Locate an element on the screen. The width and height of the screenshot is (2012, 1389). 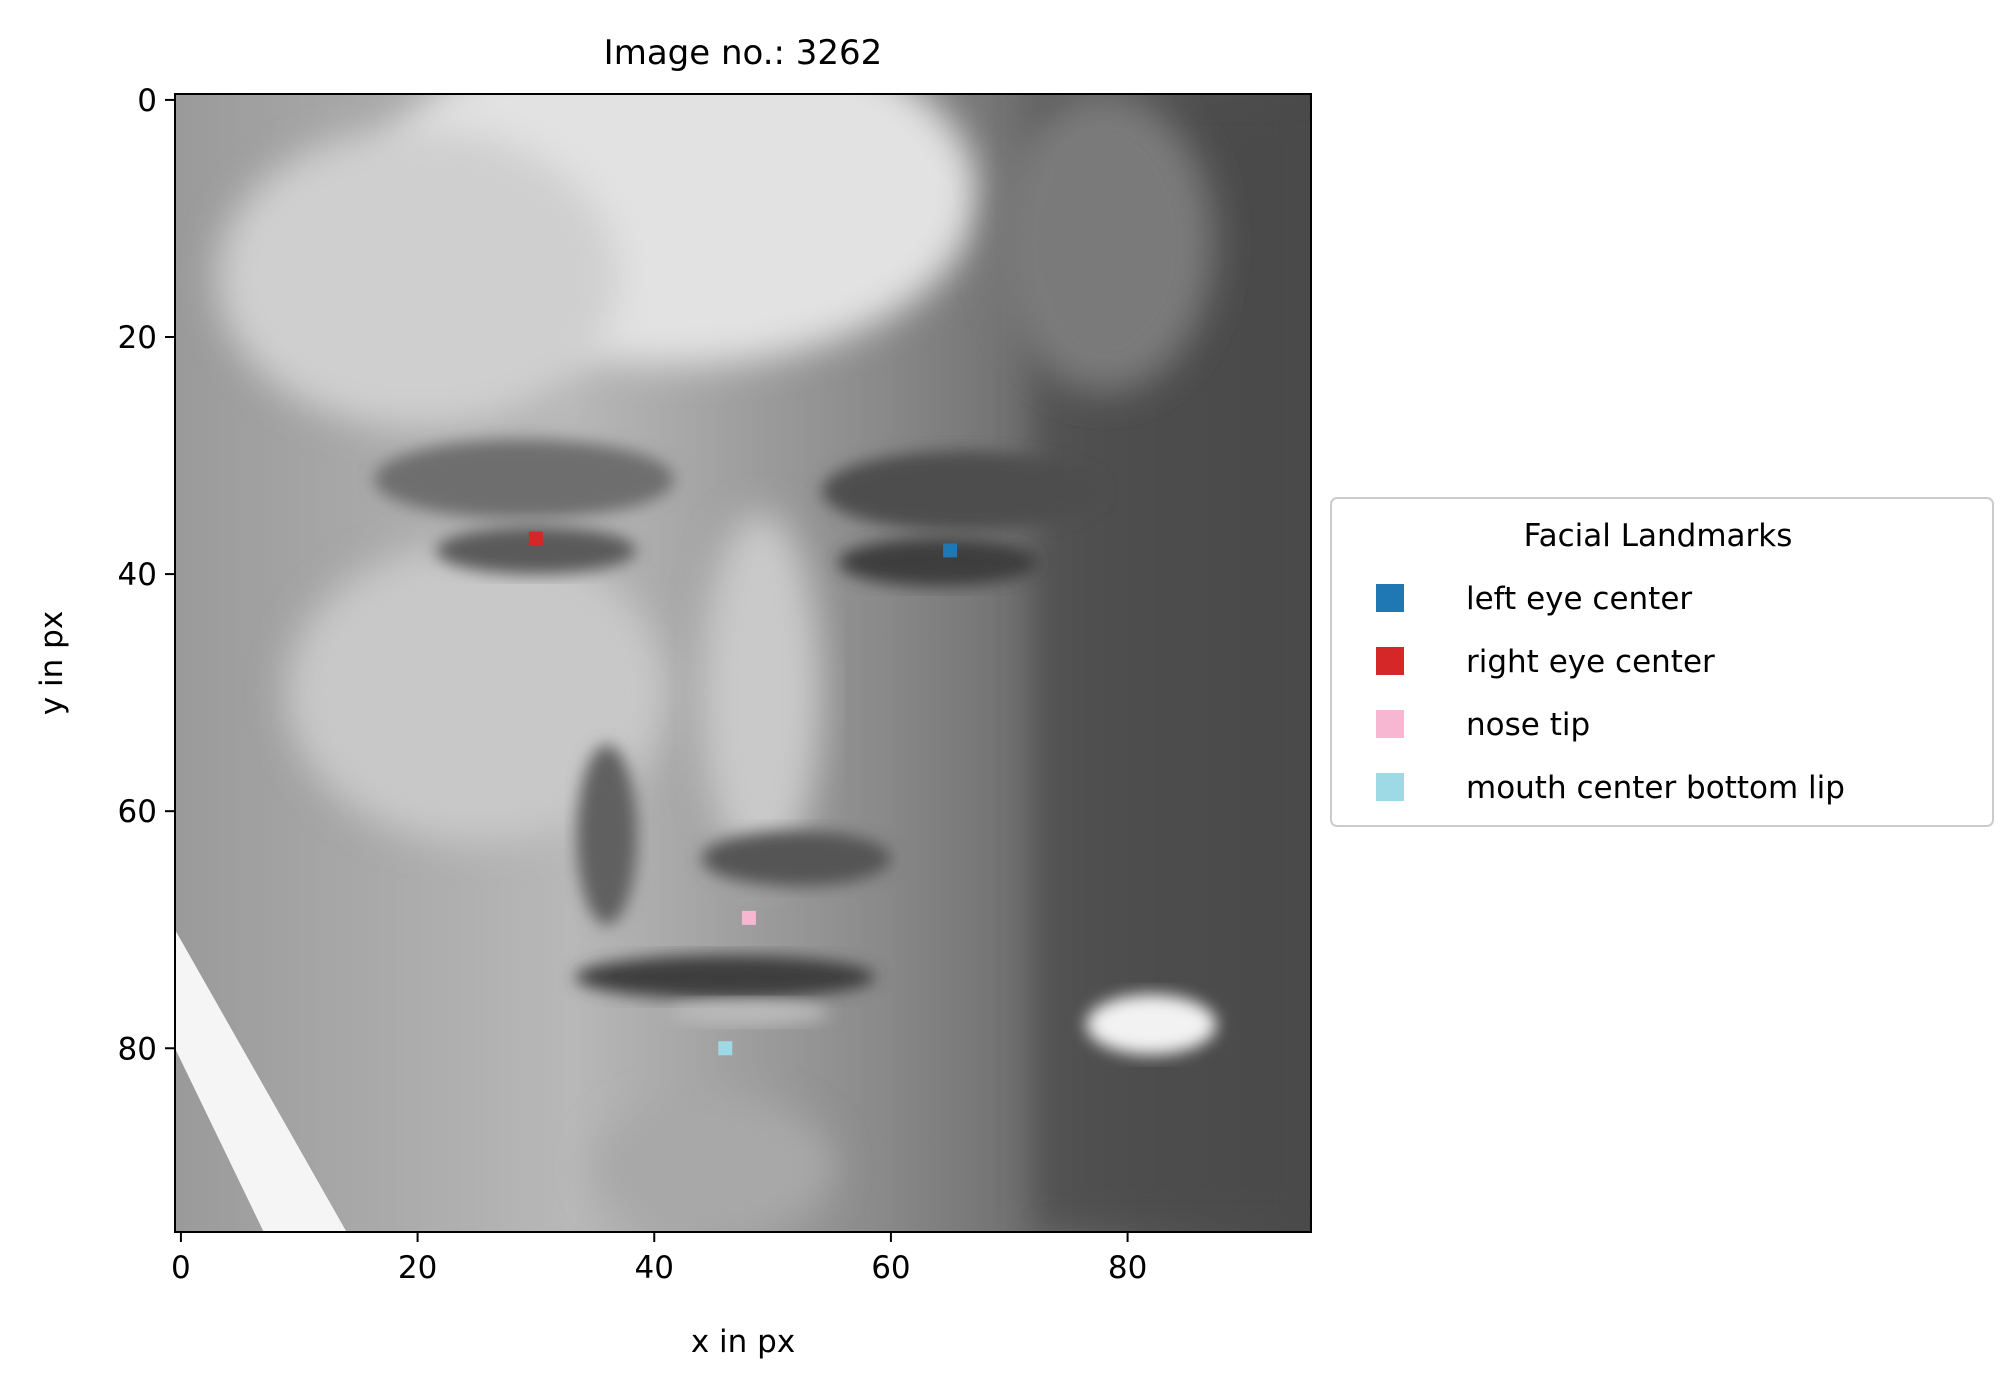
landmark-marker-left-eye-center is located at coordinates (950, 550).